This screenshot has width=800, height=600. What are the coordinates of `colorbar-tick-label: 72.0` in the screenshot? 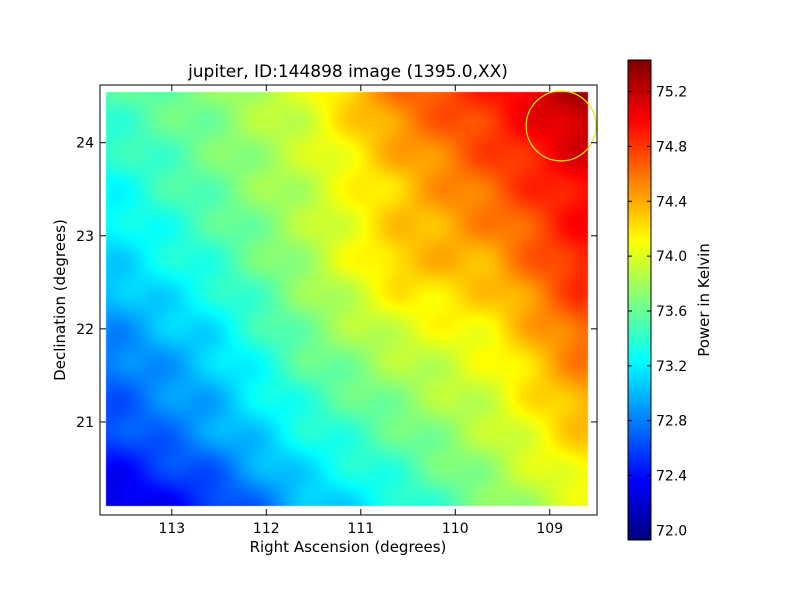 It's located at (671, 531).